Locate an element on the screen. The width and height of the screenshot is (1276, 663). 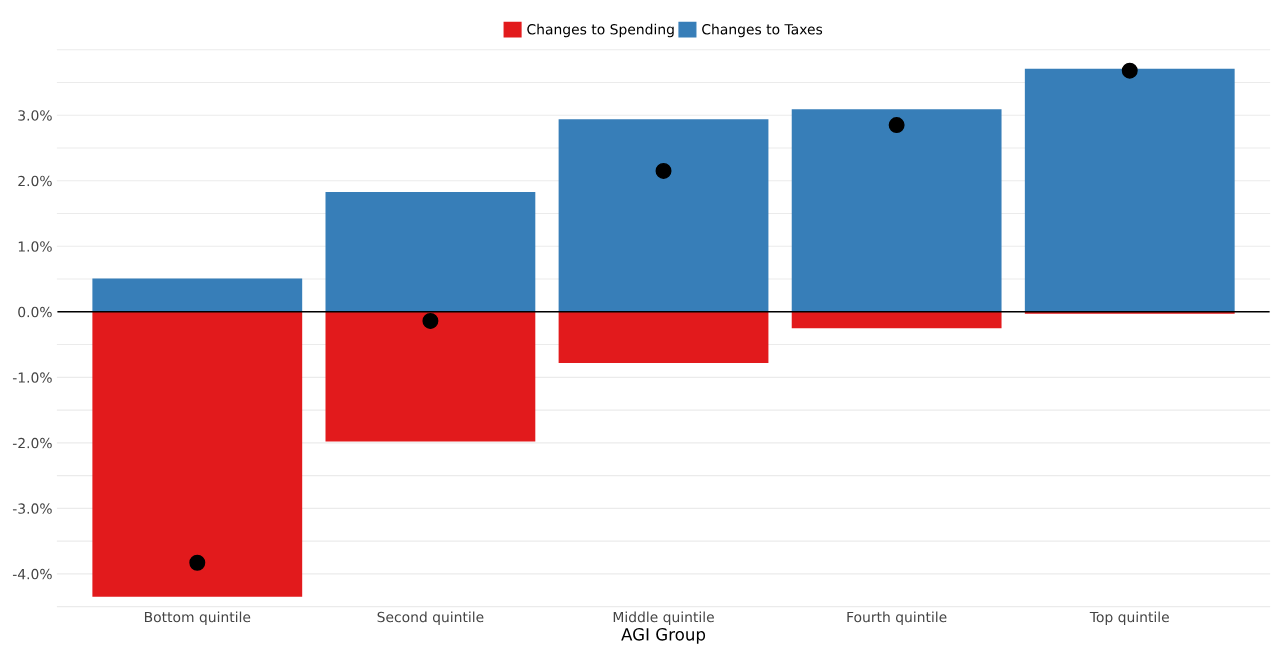
y-tick-label: 2.0% is located at coordinates (35, 181).